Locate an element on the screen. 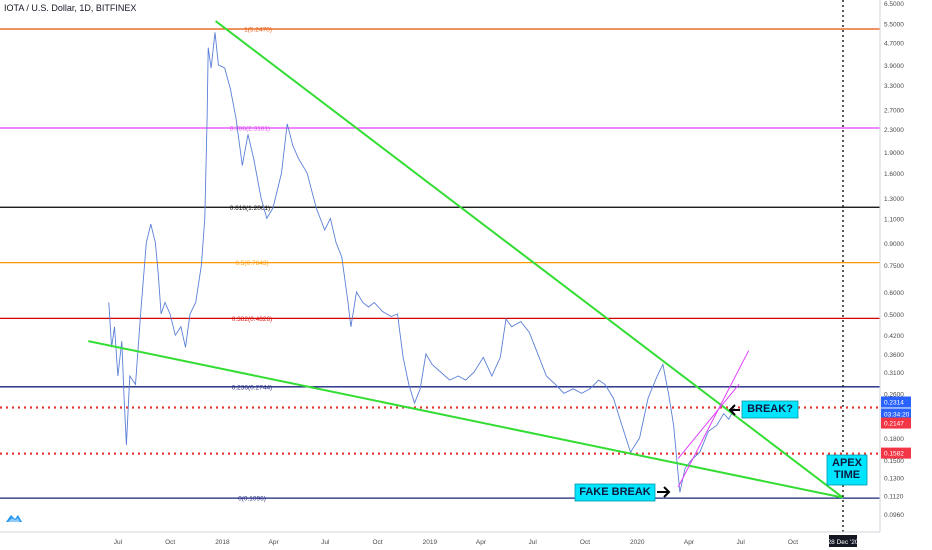 Image resolution: width=932 pixels, height=550 pixels. apex-date-label: 28 Dec '20 is located at coordinates (843, 542).